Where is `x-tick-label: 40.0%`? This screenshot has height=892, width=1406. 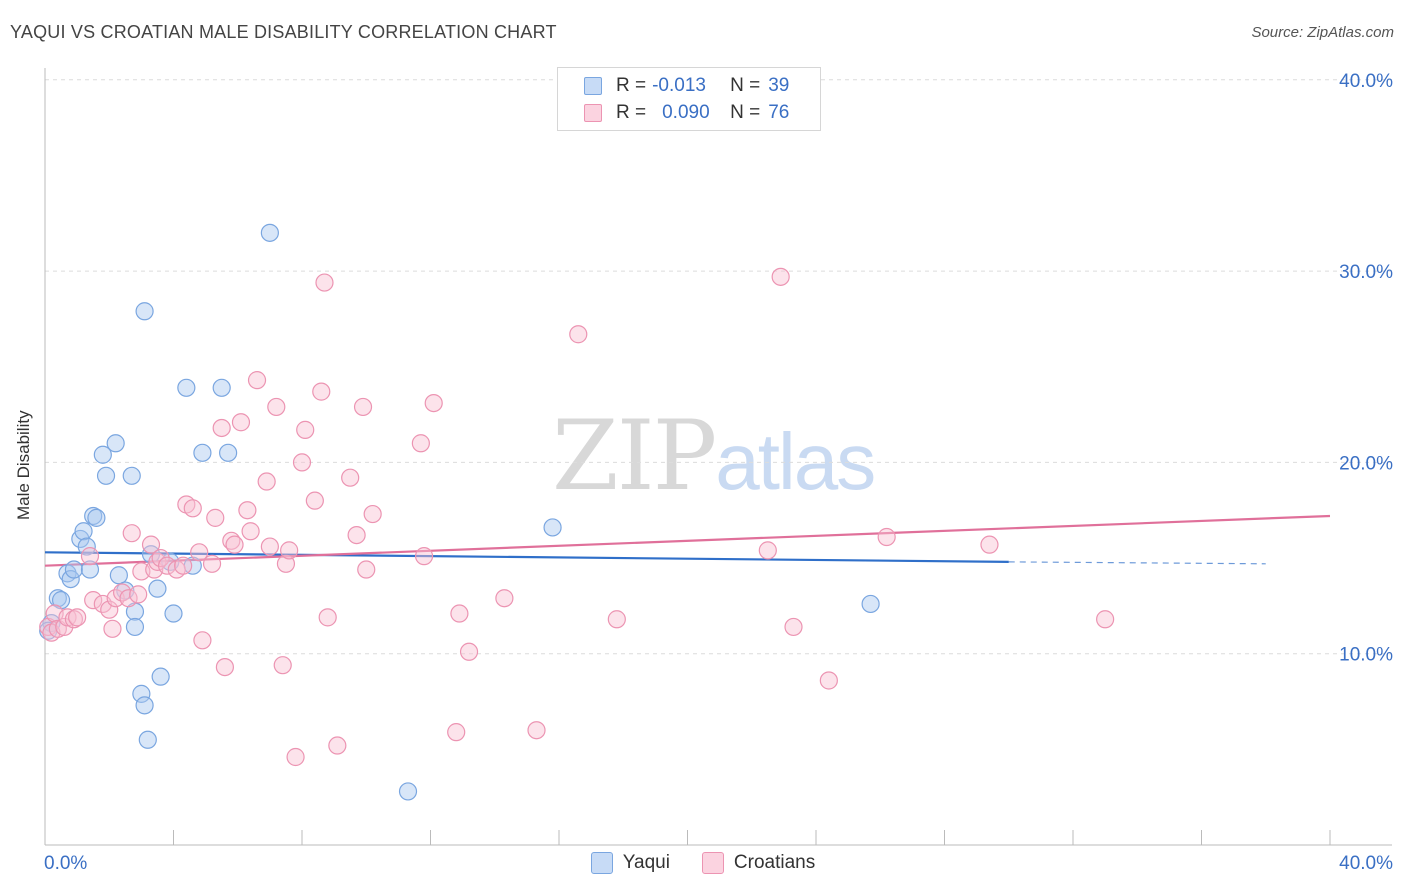
x-tick-label: 40.0% is located at coordinates (1366, 863).